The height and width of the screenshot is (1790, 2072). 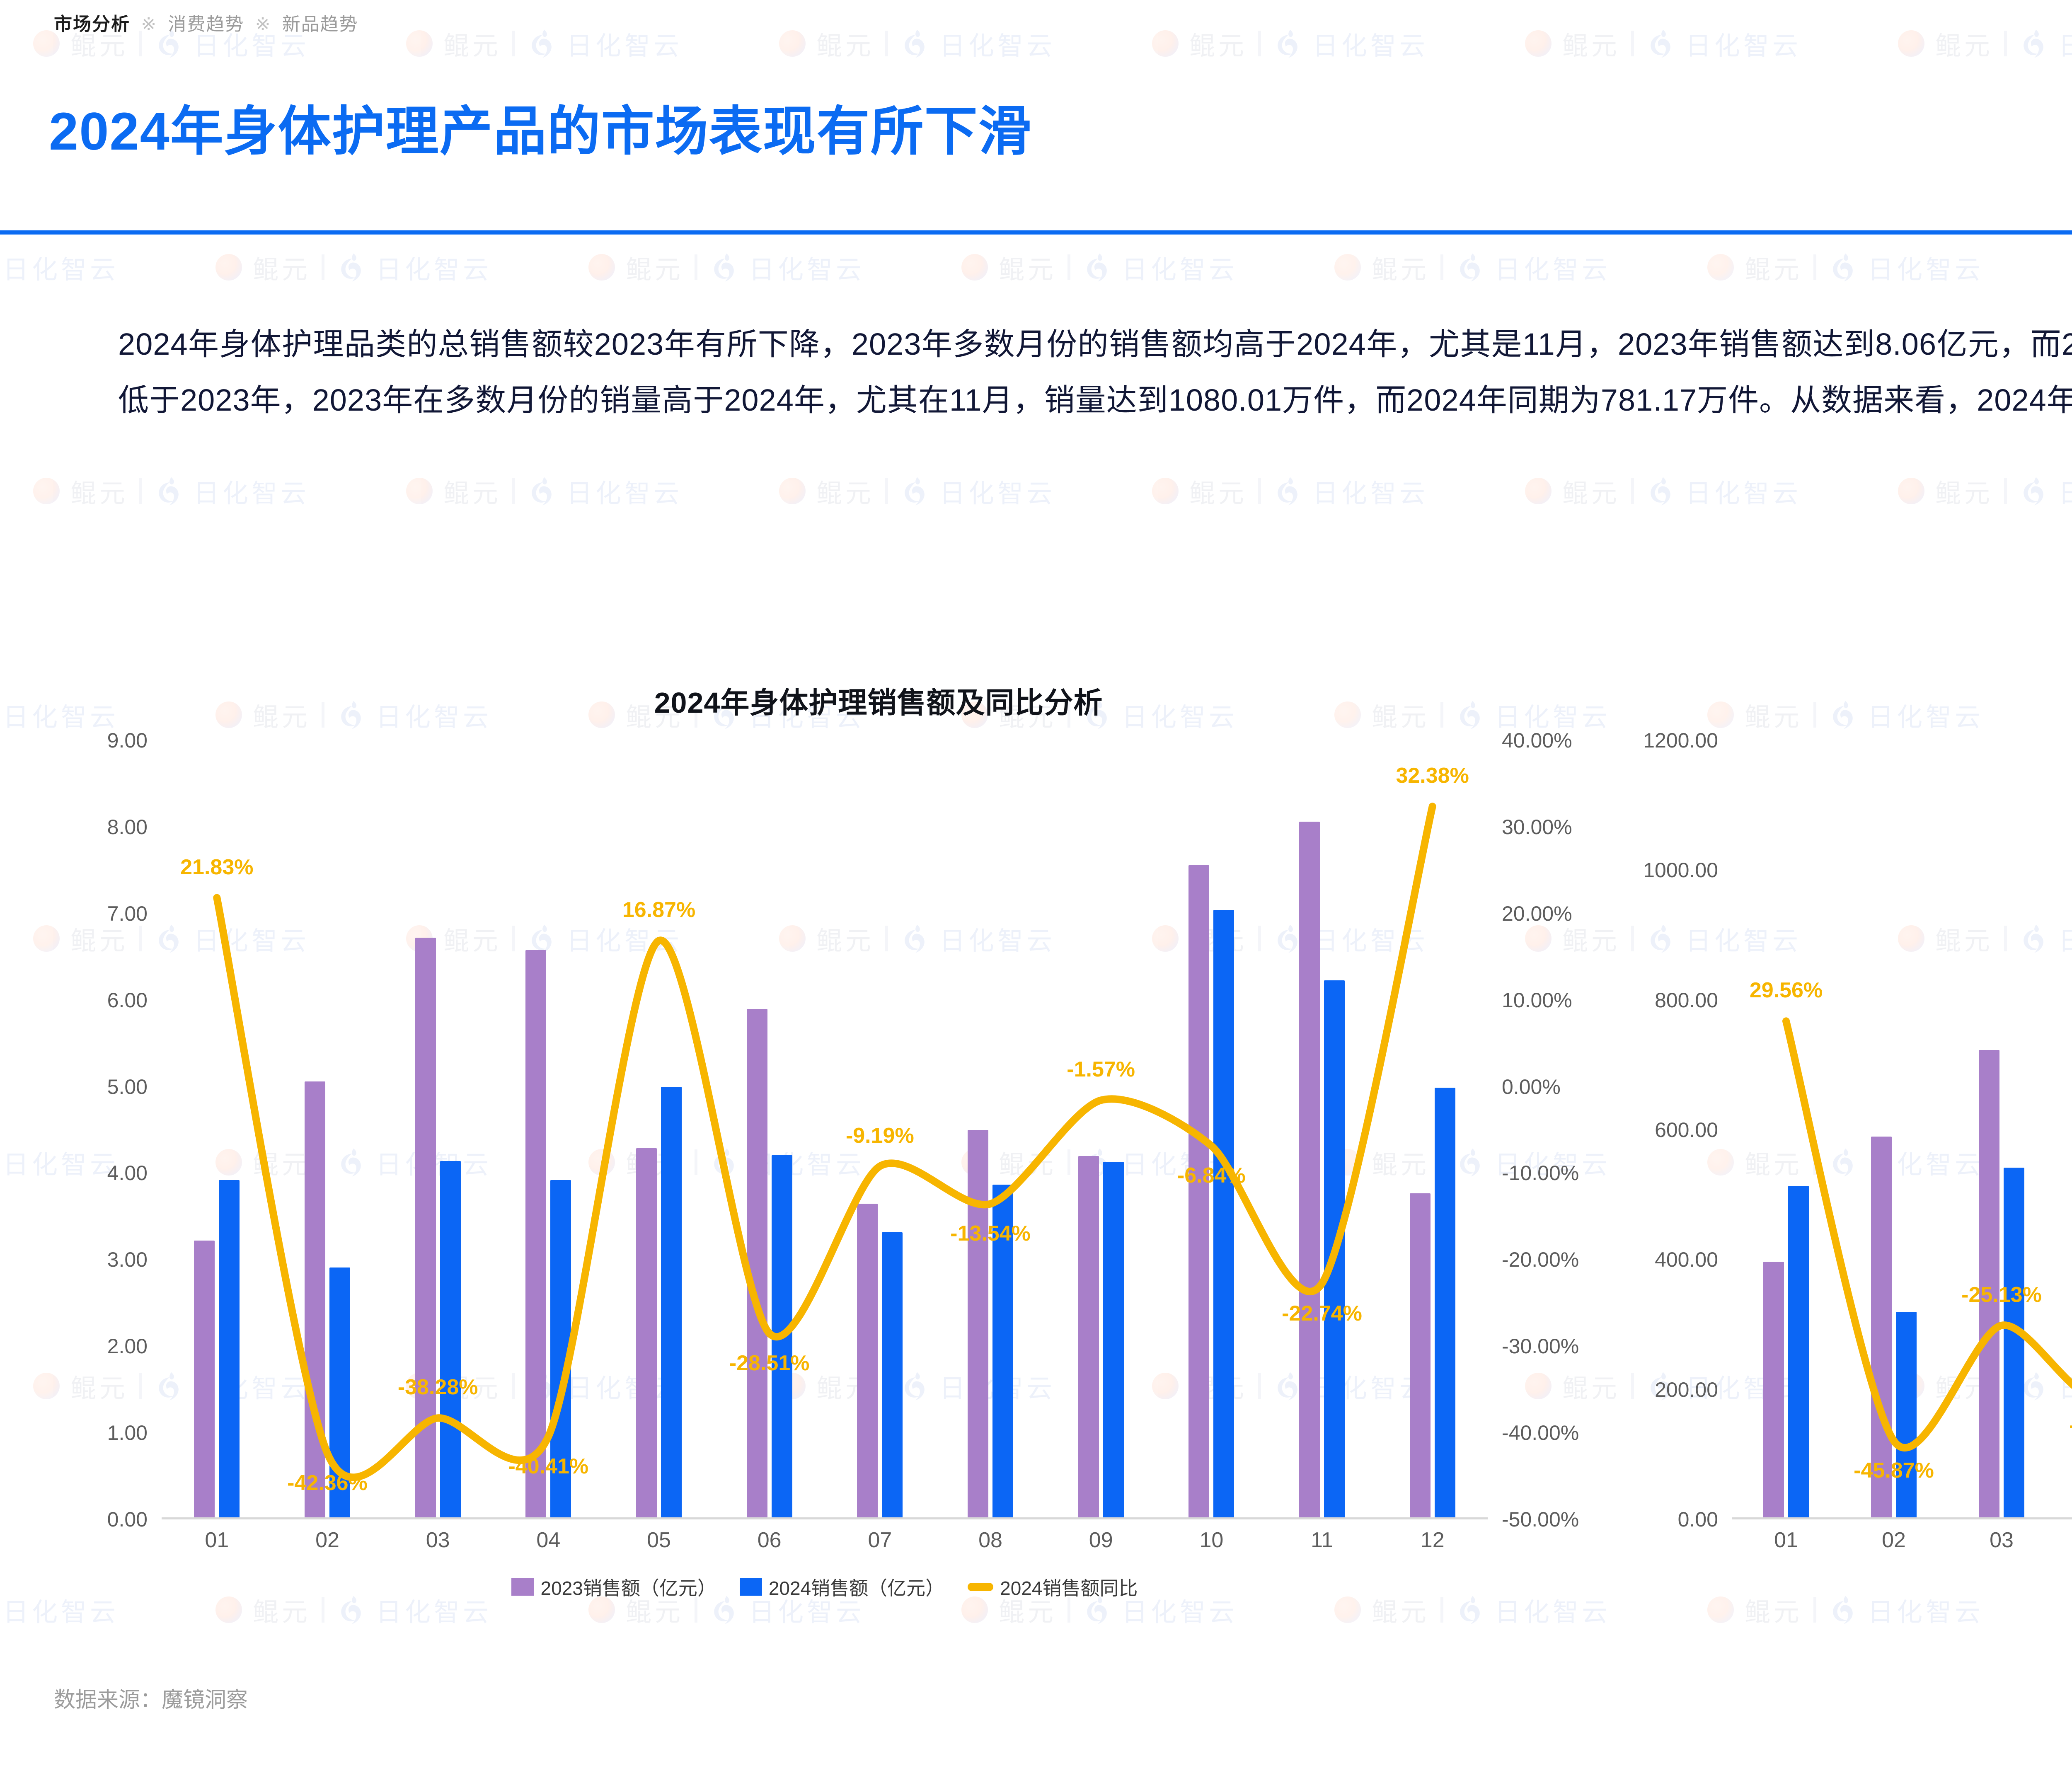 What do you see at coordinates (990, 1540) in the screenshot?
I see `x-tick-label: 08` at bounding box center [990, 1540].